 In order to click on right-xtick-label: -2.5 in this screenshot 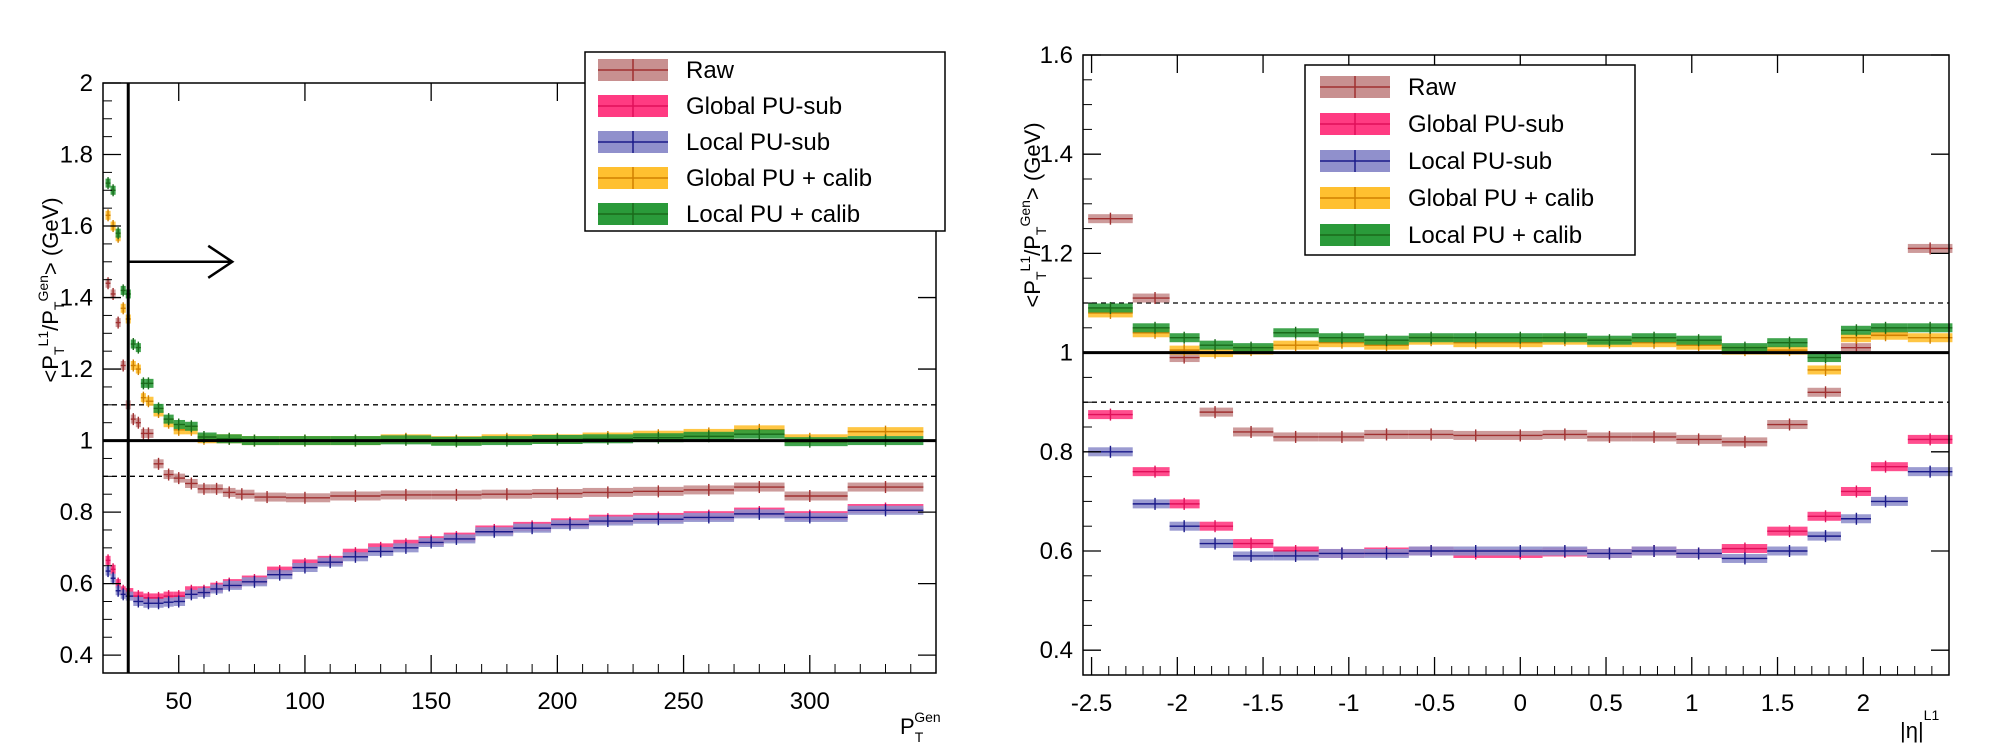, I will do `click(1091, 703)`.